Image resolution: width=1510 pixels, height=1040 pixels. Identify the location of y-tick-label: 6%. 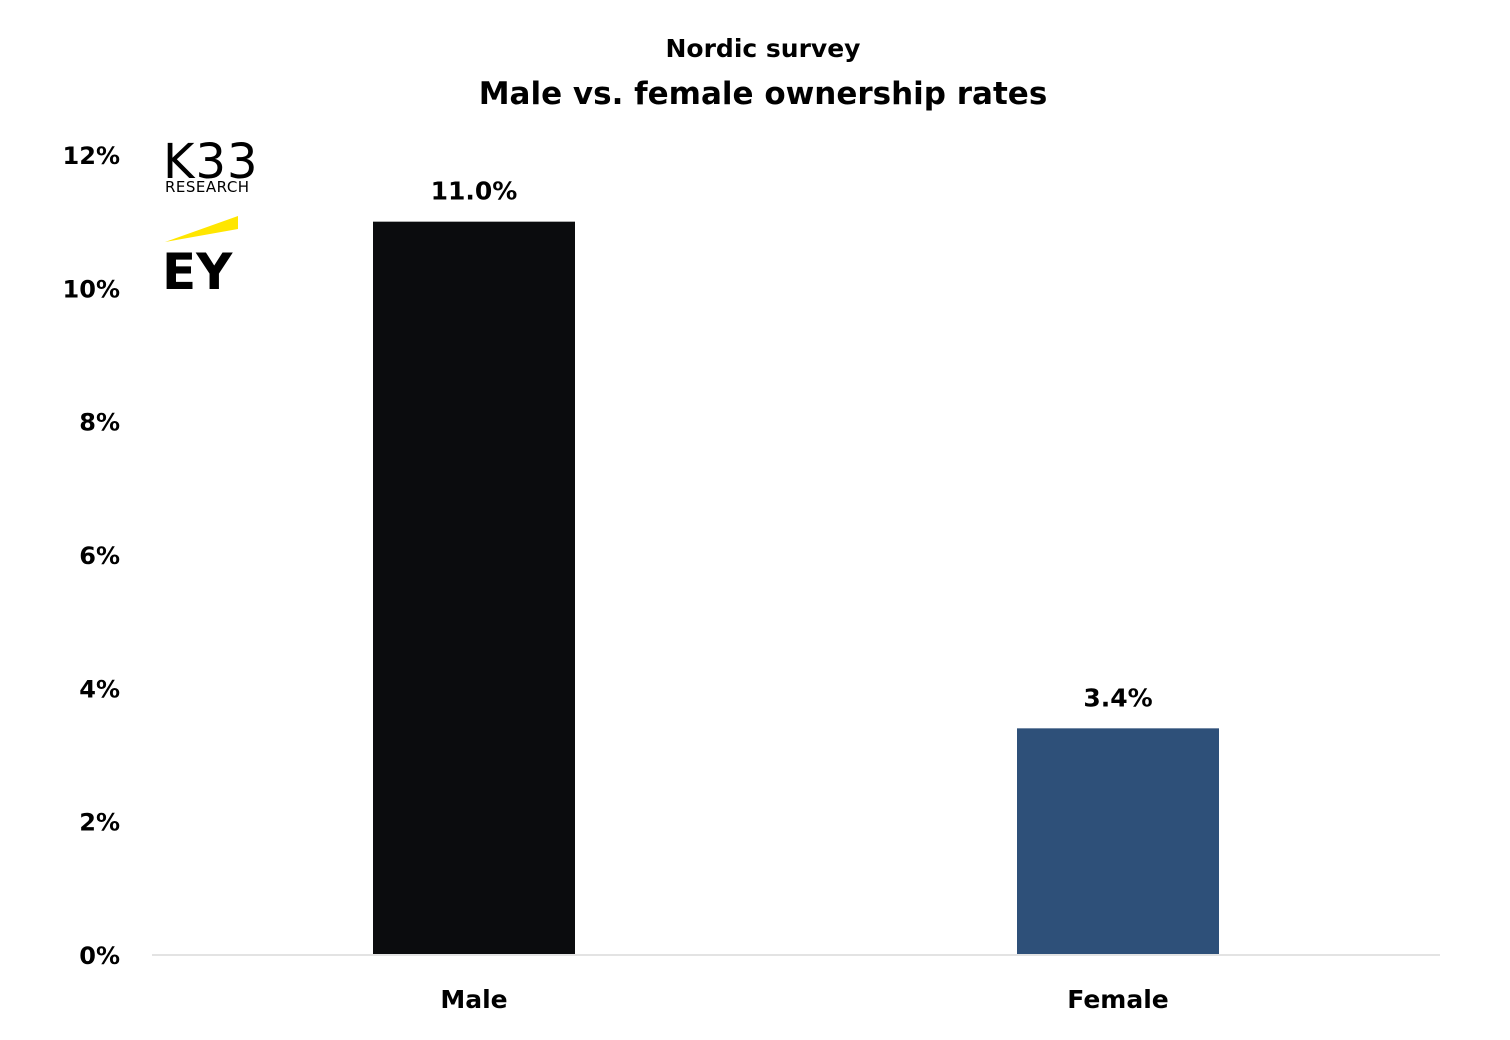
(99, 556).